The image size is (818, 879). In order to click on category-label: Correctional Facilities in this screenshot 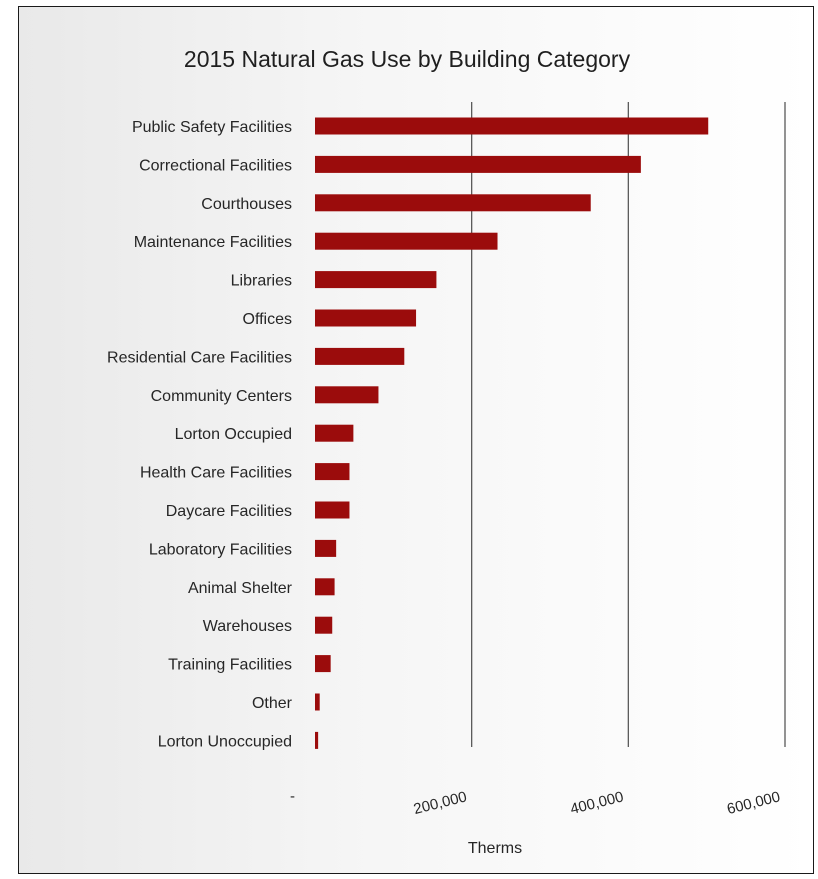, I will do `click(215, 165)`.